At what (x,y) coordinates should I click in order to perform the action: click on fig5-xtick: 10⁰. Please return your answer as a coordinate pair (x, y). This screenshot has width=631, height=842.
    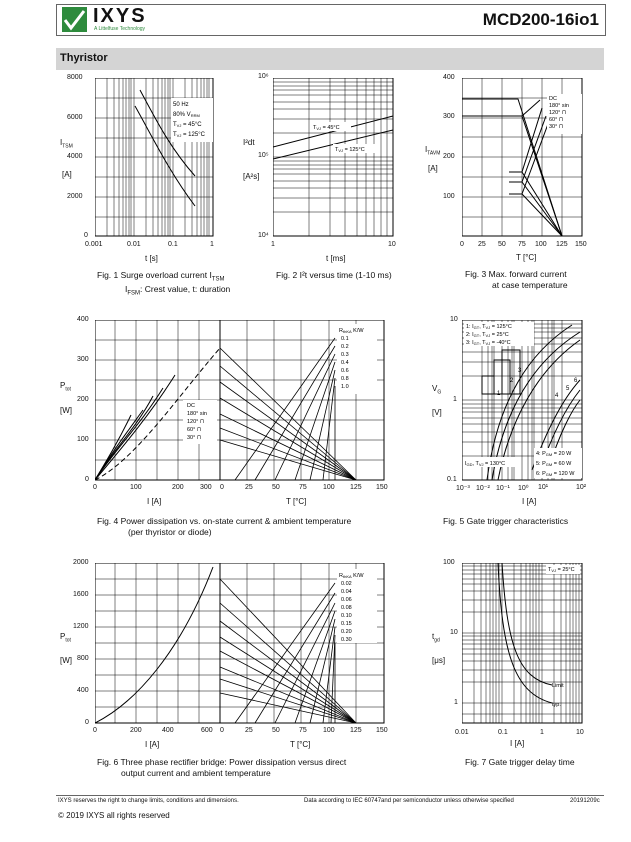
    Looking at the image, I should click on (523, 488).